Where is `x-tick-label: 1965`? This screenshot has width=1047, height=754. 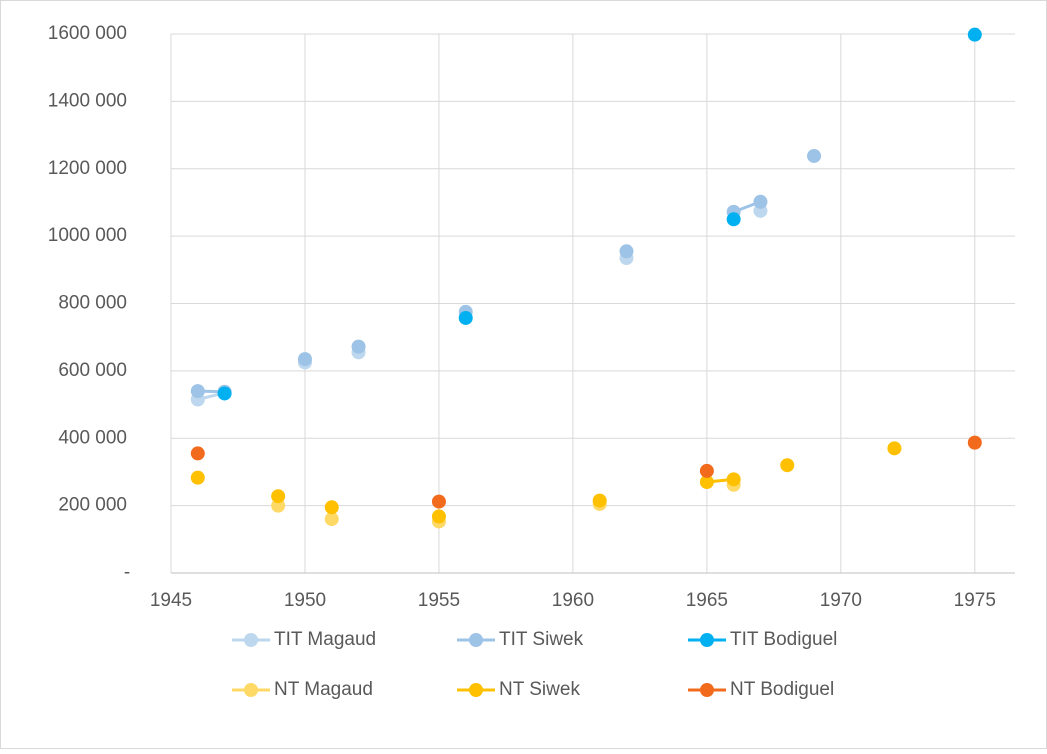 x-tick-label: 1965 is located at coordinates (707, 600).